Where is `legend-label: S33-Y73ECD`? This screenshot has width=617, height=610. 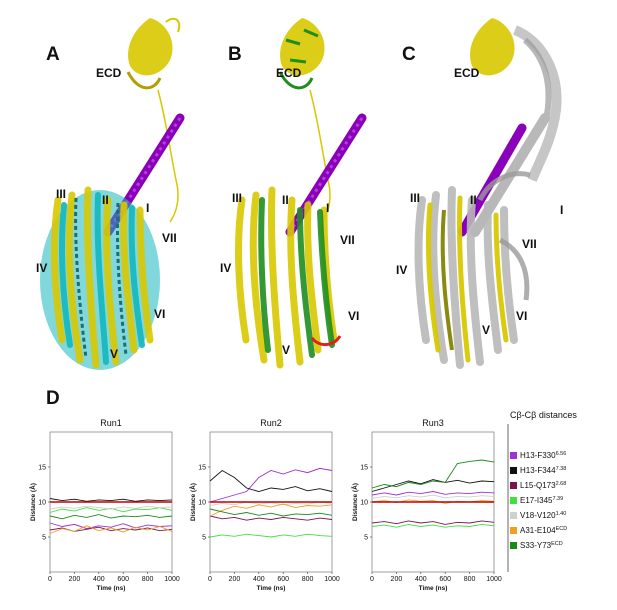 legend-label: S33-Y73ECD is located at coordinates (541, 545).